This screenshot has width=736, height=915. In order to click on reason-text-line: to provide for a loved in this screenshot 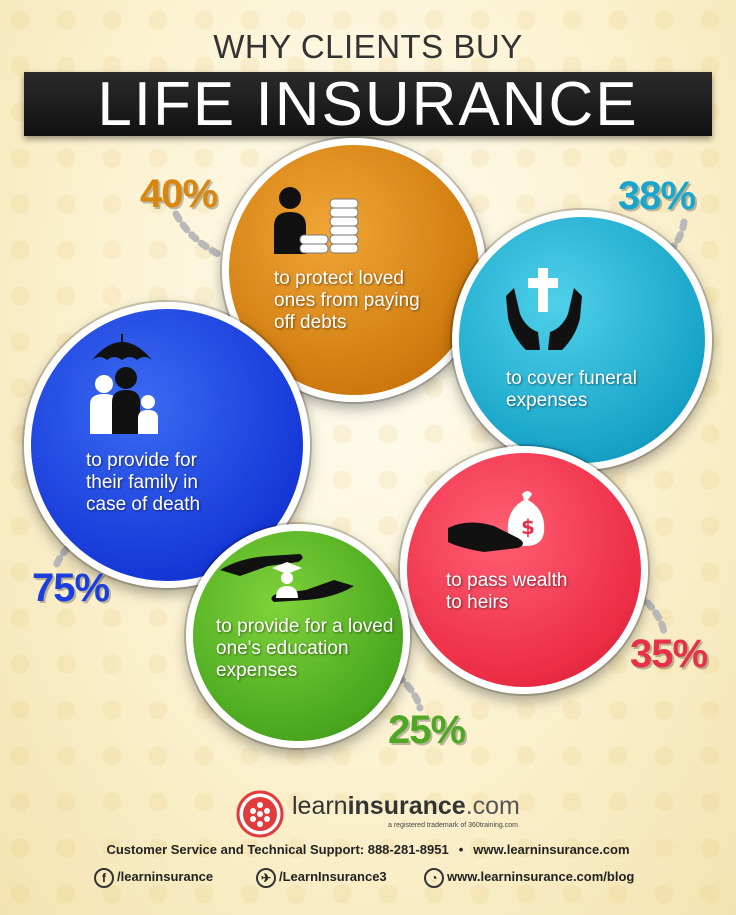, I will do `click(305, 626)`.